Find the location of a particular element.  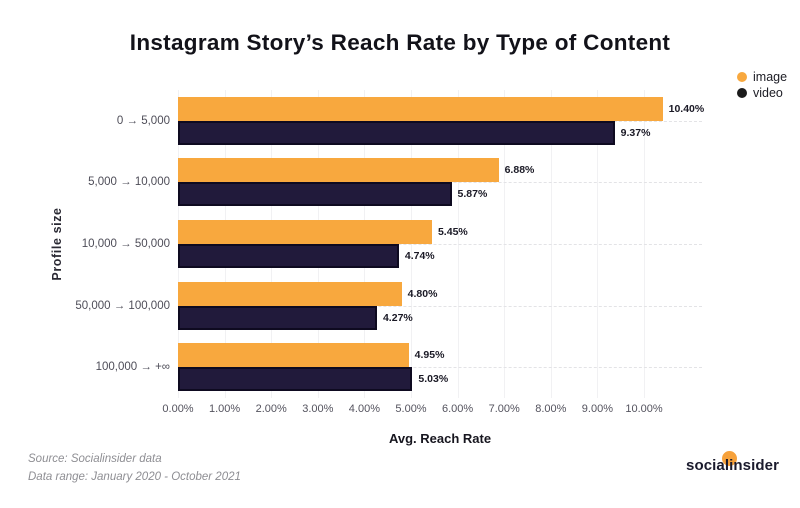

image-value-label: 6.88% is located at coordinates (519, 170).